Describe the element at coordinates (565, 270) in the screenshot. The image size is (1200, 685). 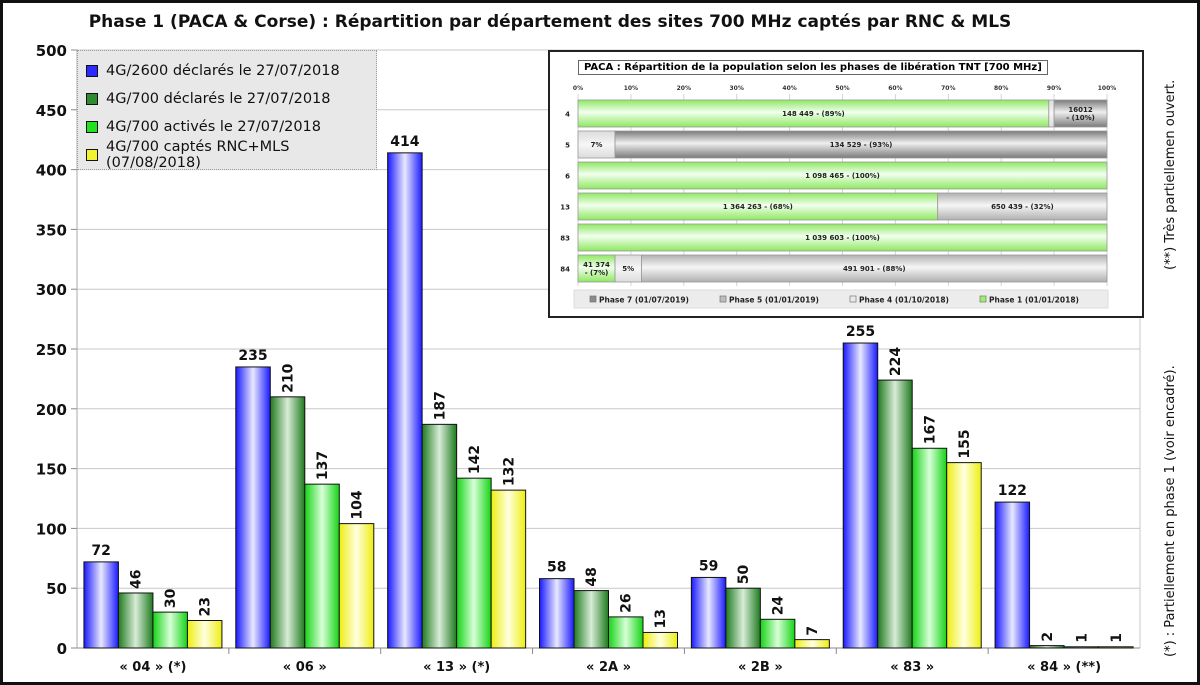
I see `inset-category-label: 84` at that location.